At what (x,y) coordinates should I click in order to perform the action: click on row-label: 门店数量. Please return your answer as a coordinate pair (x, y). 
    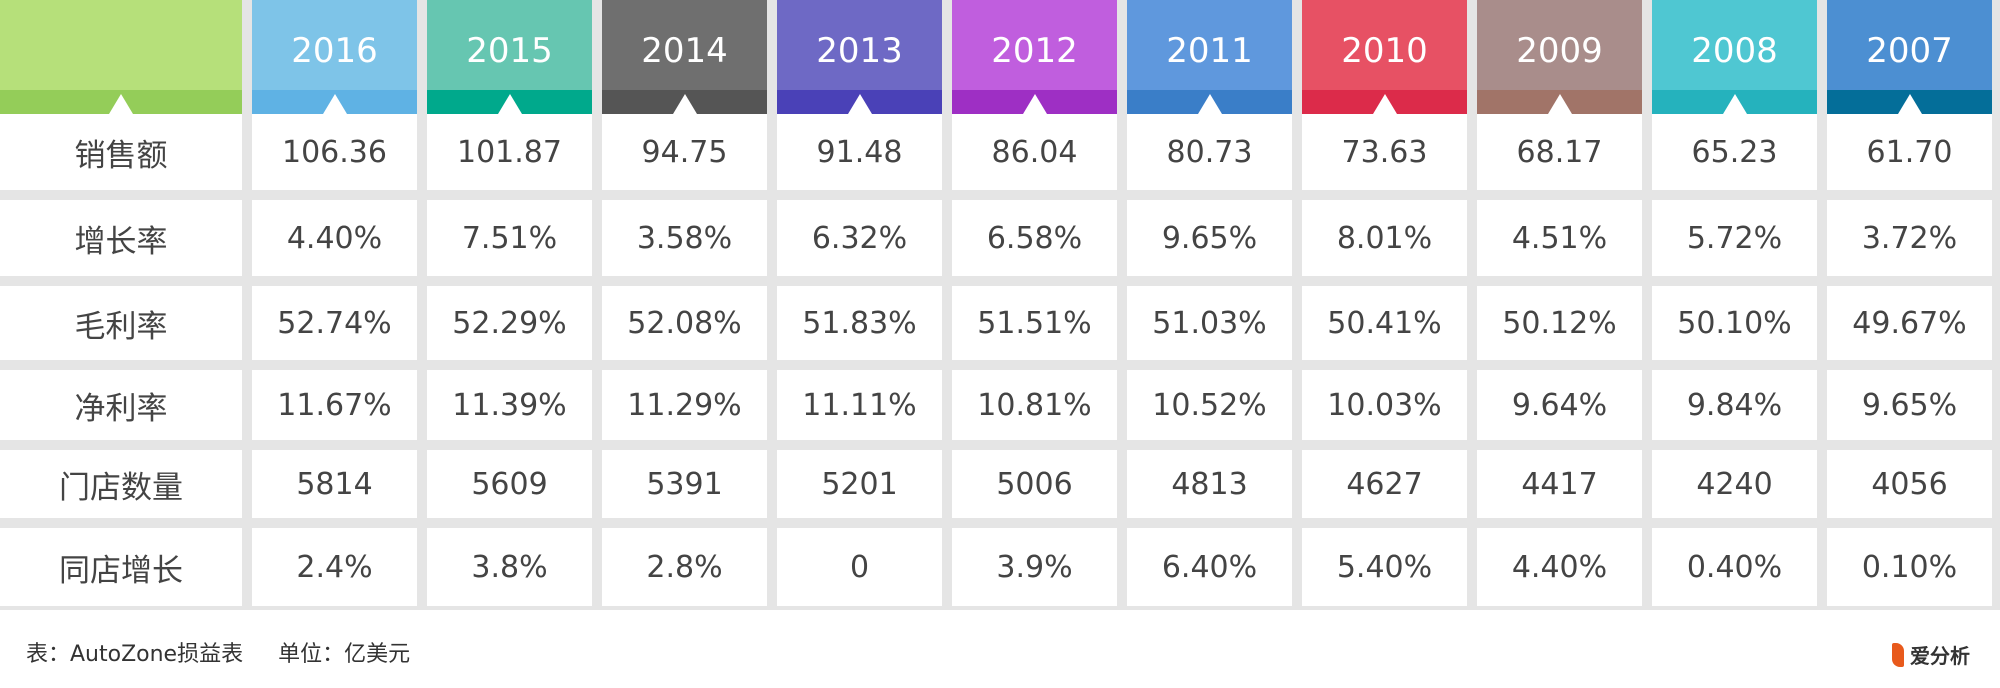
    Looking at the image, I should click on (121, 484).